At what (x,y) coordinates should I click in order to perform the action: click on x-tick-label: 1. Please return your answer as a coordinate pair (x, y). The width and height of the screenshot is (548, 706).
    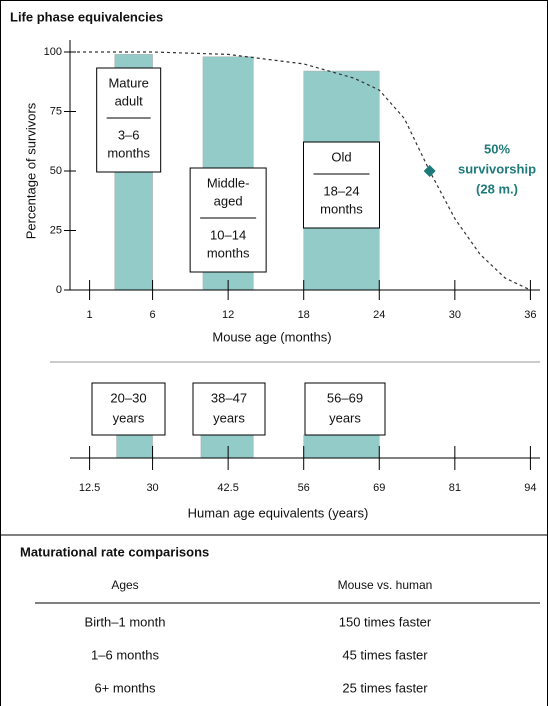
    Looking at the image, I should click on (90, 315).